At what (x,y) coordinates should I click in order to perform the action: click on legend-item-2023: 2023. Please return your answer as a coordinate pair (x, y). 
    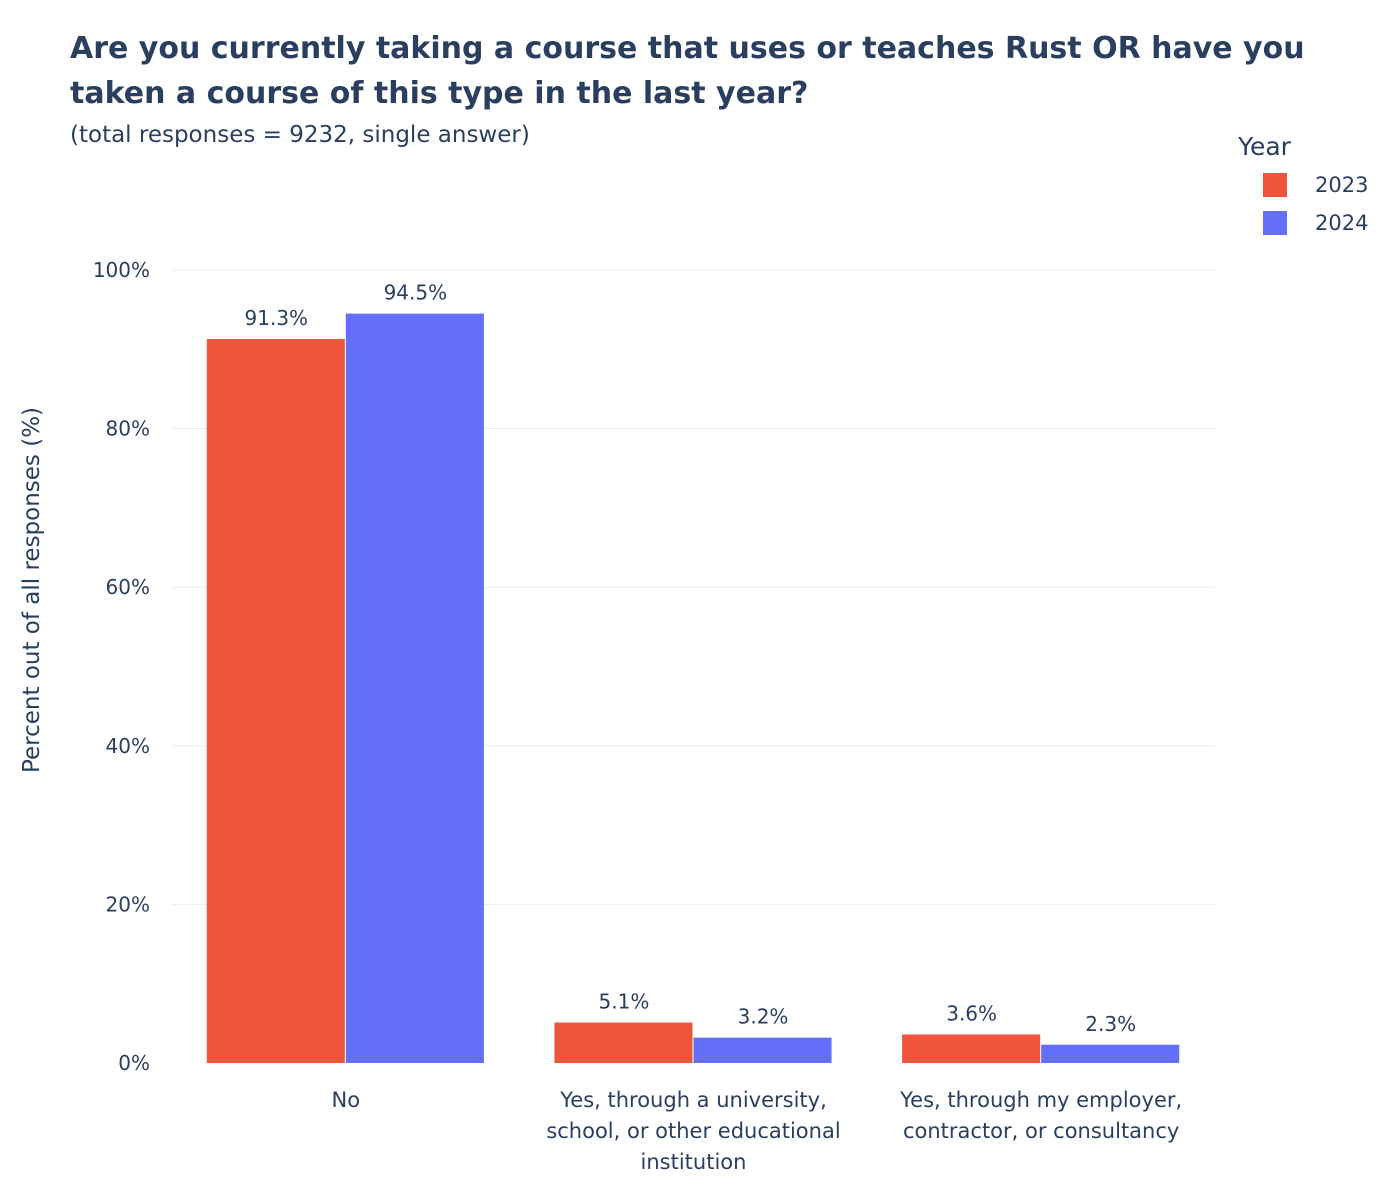
    Looking at the image, I should click on (1313, 185).